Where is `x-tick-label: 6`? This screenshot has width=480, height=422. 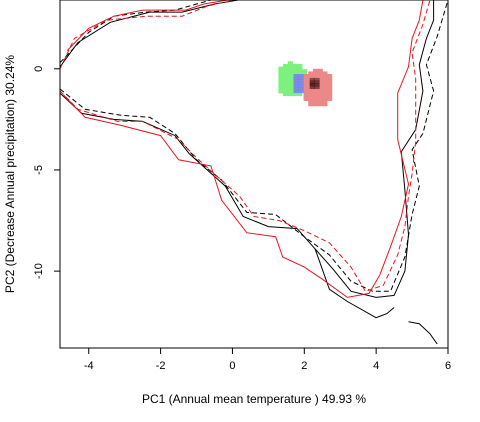
x-tick-label: 6 is located at coordinates (448, 366).